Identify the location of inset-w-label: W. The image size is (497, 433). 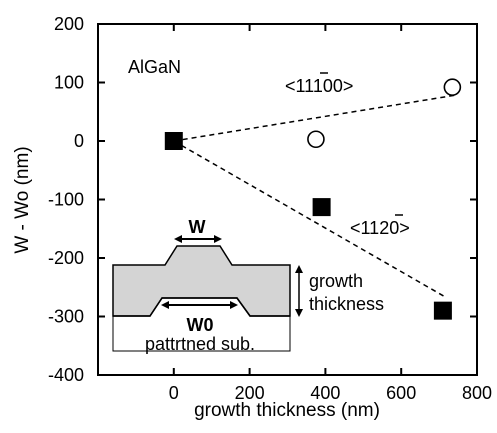
(197, 227).